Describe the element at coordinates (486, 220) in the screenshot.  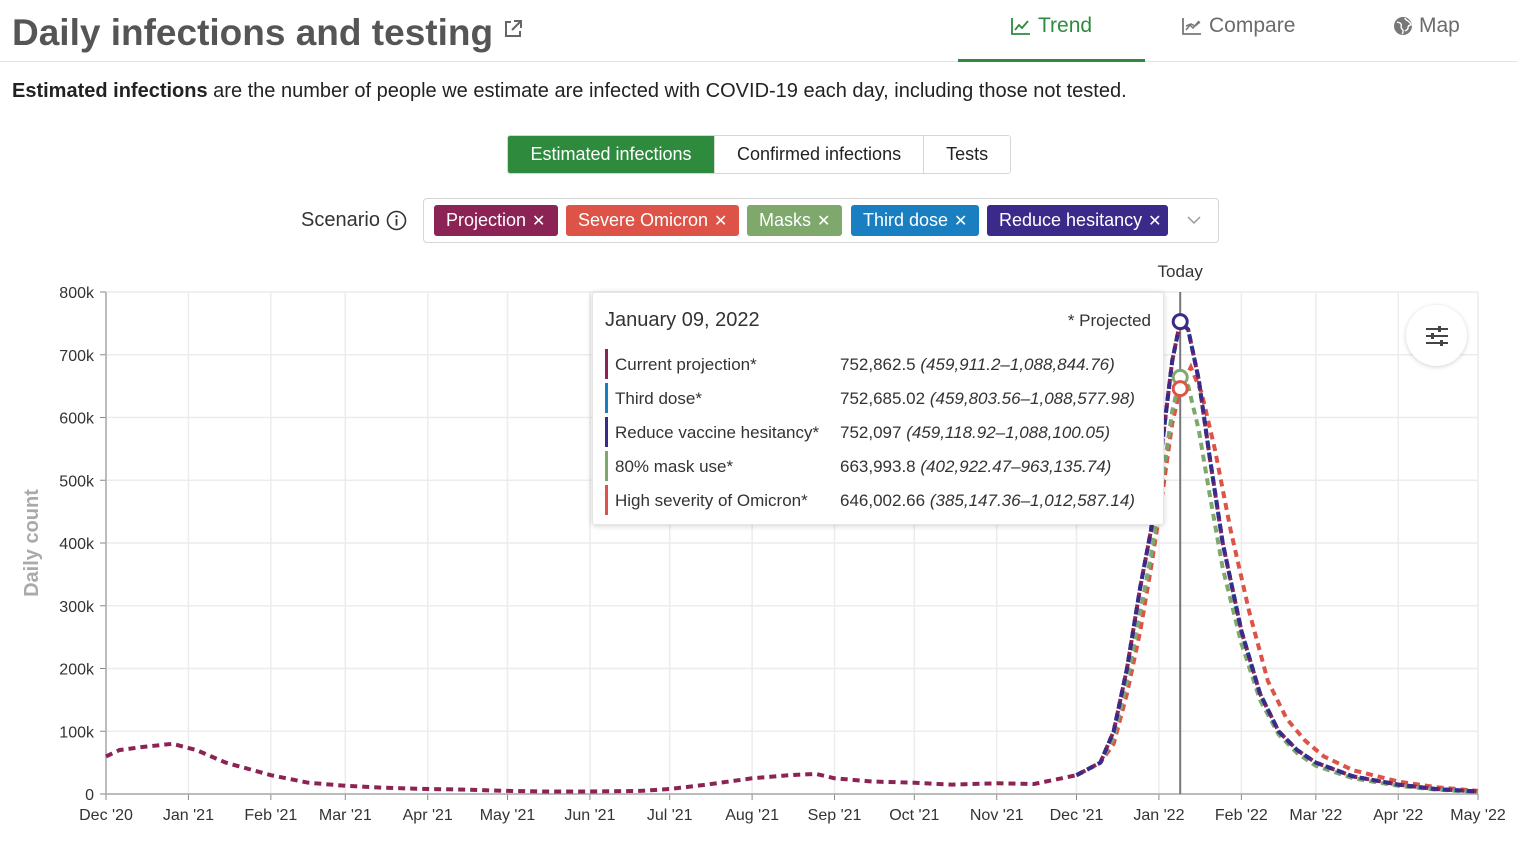
I see `chip-label: Projection` at that location.